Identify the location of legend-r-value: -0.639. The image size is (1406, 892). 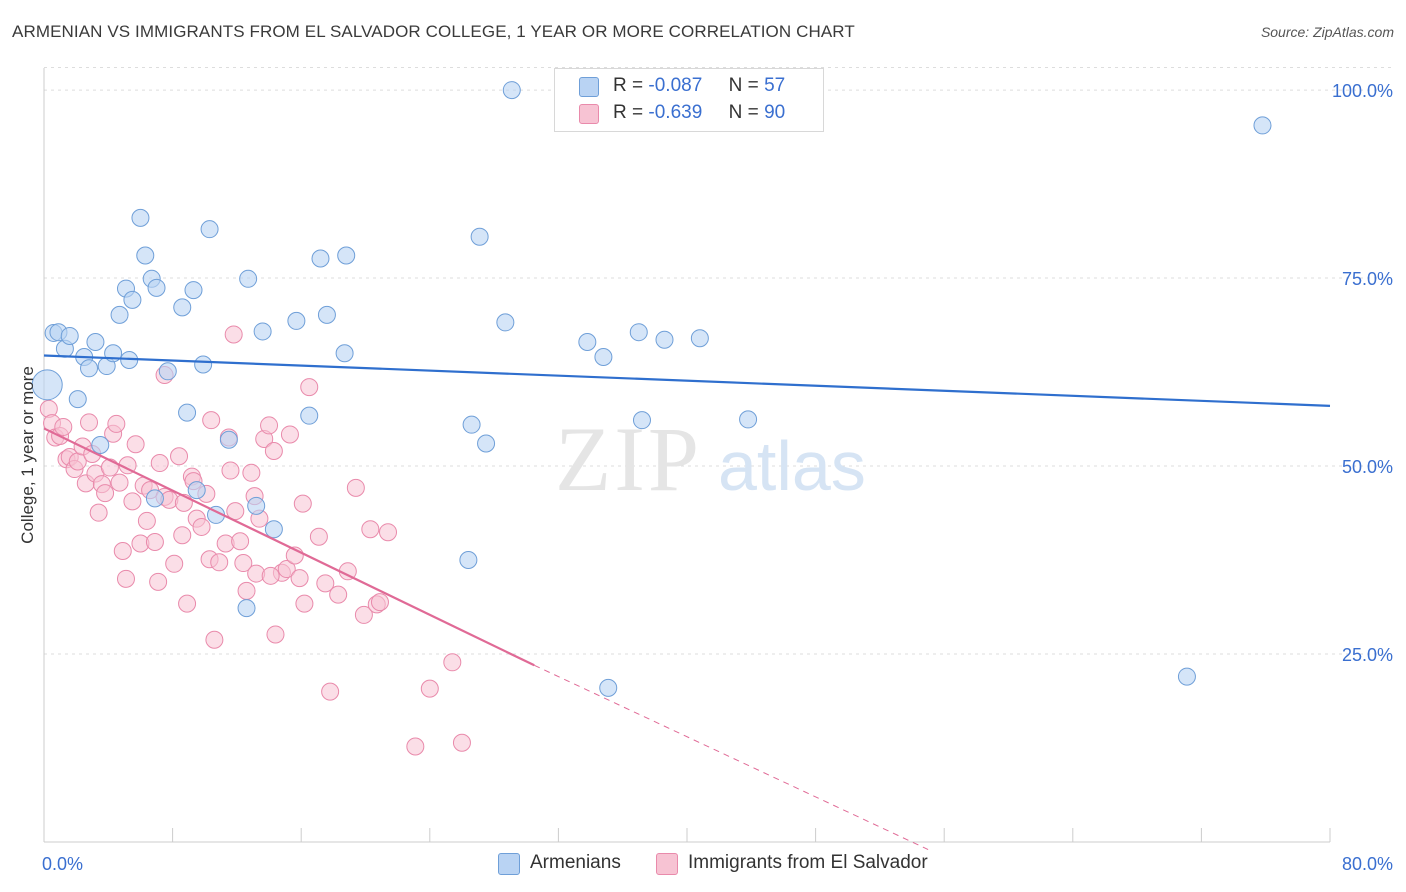
(675, 112).